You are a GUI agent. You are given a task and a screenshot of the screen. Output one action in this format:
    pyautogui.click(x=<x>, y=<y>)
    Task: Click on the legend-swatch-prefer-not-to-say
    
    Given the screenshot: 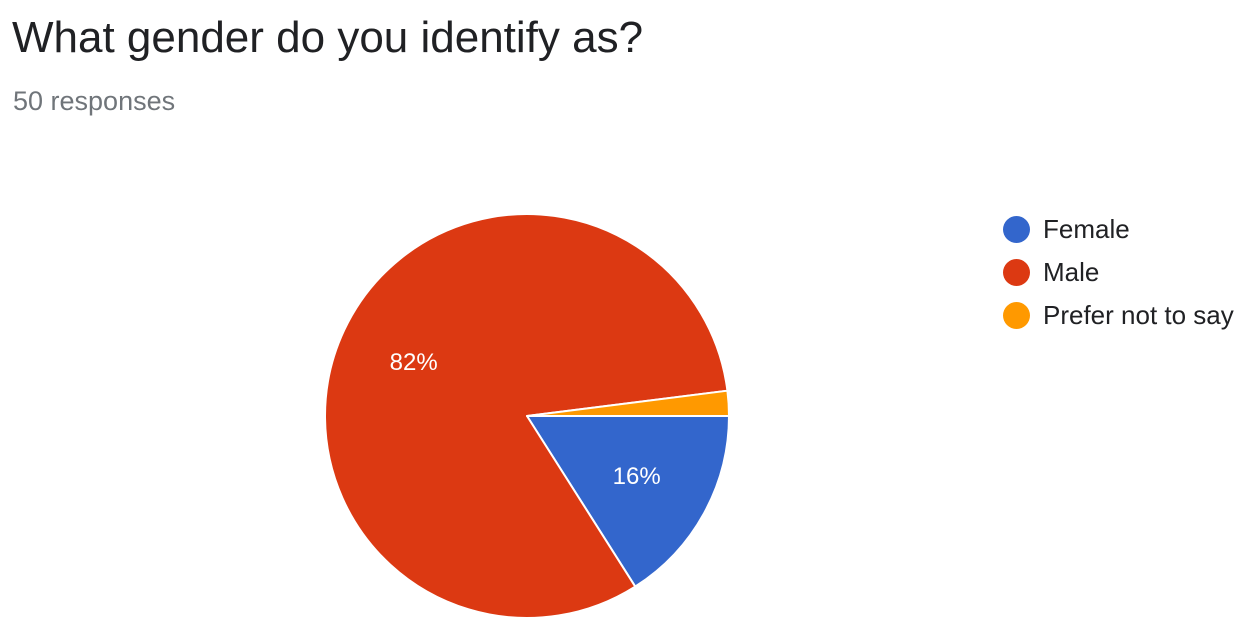 What is the action you would take?
    pyautogui.click(x=1016, y=315)
    